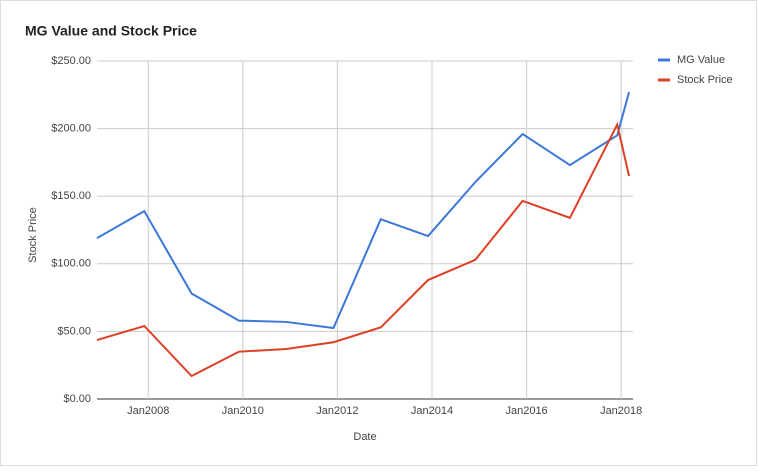 The width and height of the screenshot is (758, 471). What do you see at coordinates (111, 31) in the screenshot?
I see `chart-title: MG Value and Stock Price` at bounding box center [111, 31].